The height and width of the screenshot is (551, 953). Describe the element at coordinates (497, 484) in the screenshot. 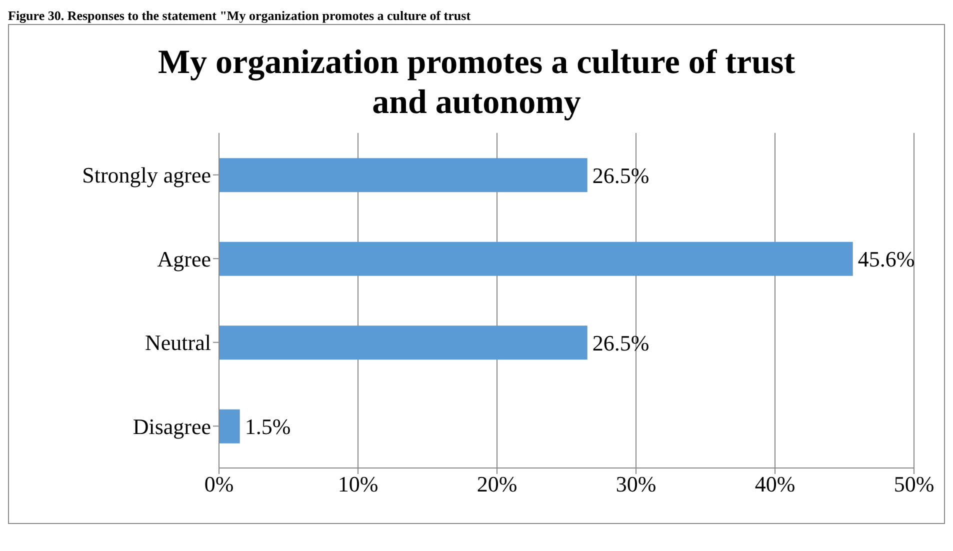

I see `x-tick-label: 20%` at that location.